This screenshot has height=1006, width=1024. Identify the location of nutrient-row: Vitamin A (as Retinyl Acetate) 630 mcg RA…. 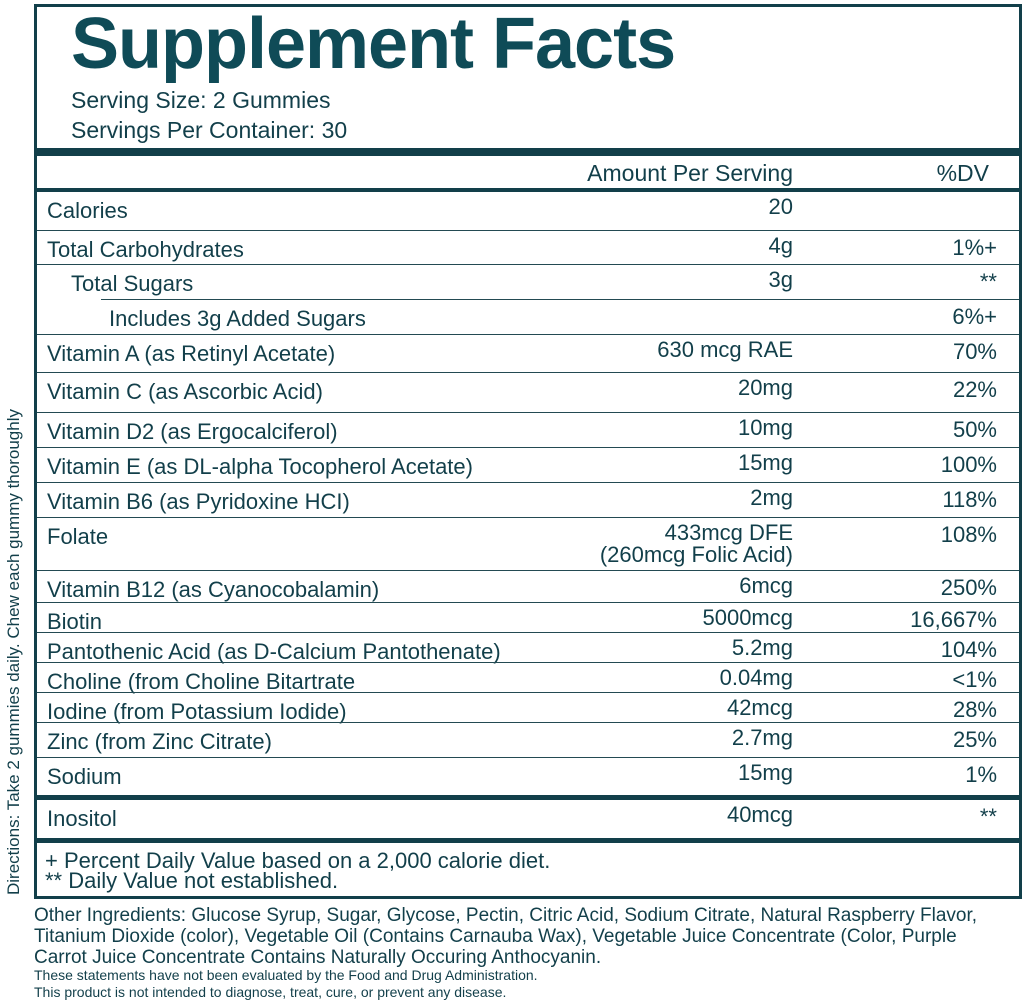
(528, 353).